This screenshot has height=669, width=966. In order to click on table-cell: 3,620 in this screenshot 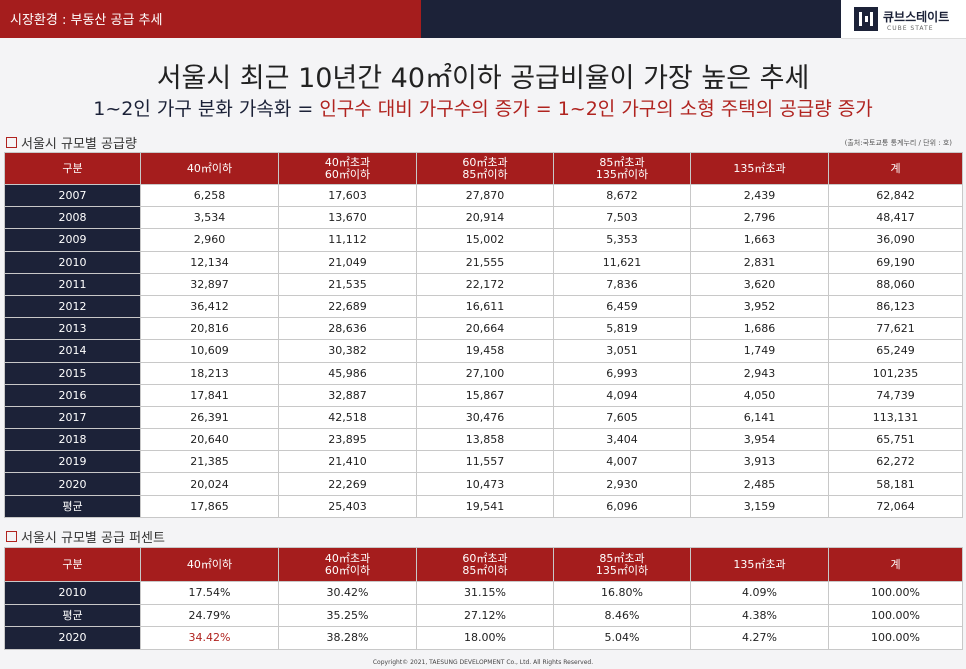, I will do `click(759, 284)`.